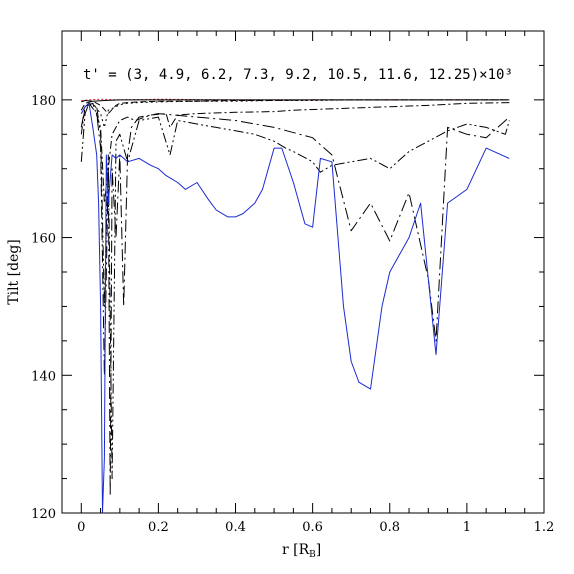 The width and height of the screenshot is (574, 574). I want to click on y-tick-label: 160, so click(43, 239).